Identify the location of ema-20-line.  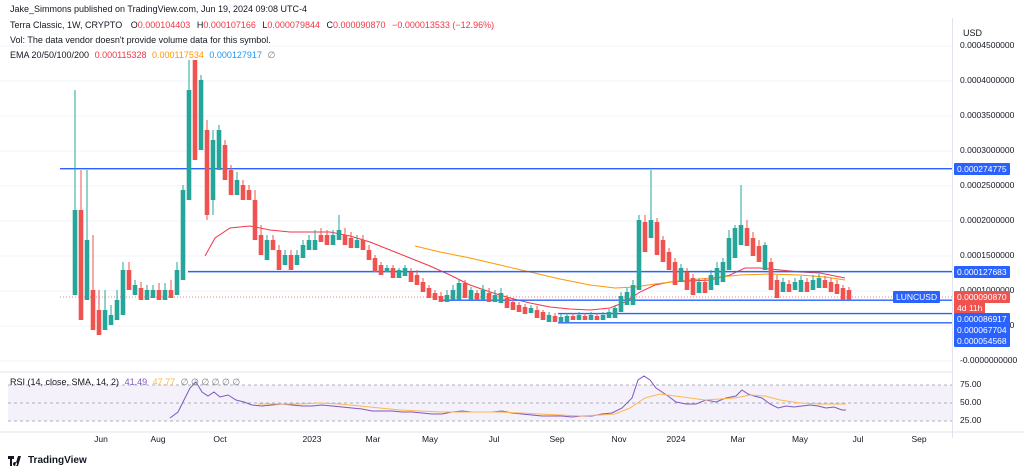
(525, 268).